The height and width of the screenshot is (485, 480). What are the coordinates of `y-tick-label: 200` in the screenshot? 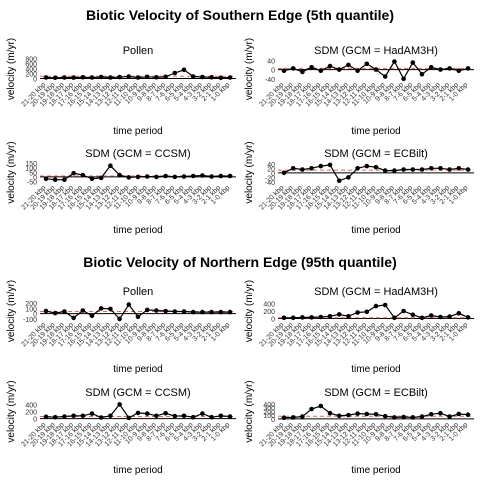 It's located at (269, 412).